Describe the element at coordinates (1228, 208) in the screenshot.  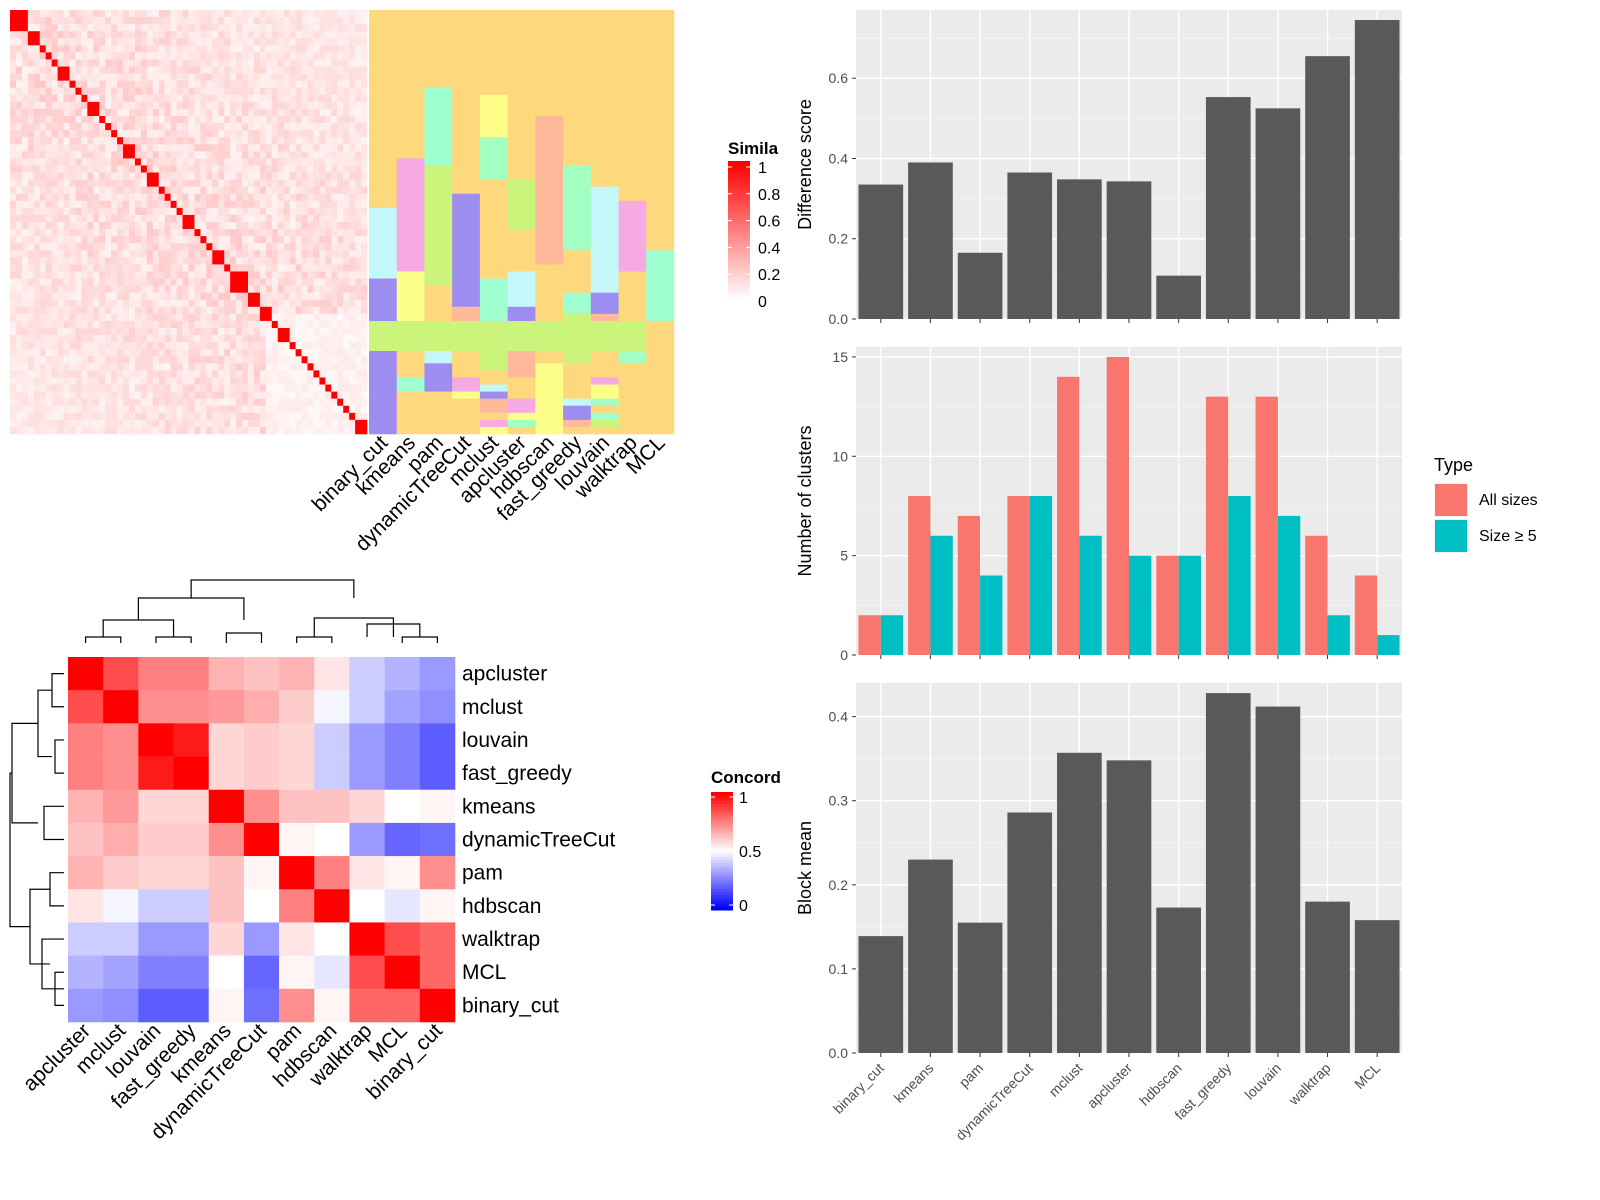
I see `bar` at that location.